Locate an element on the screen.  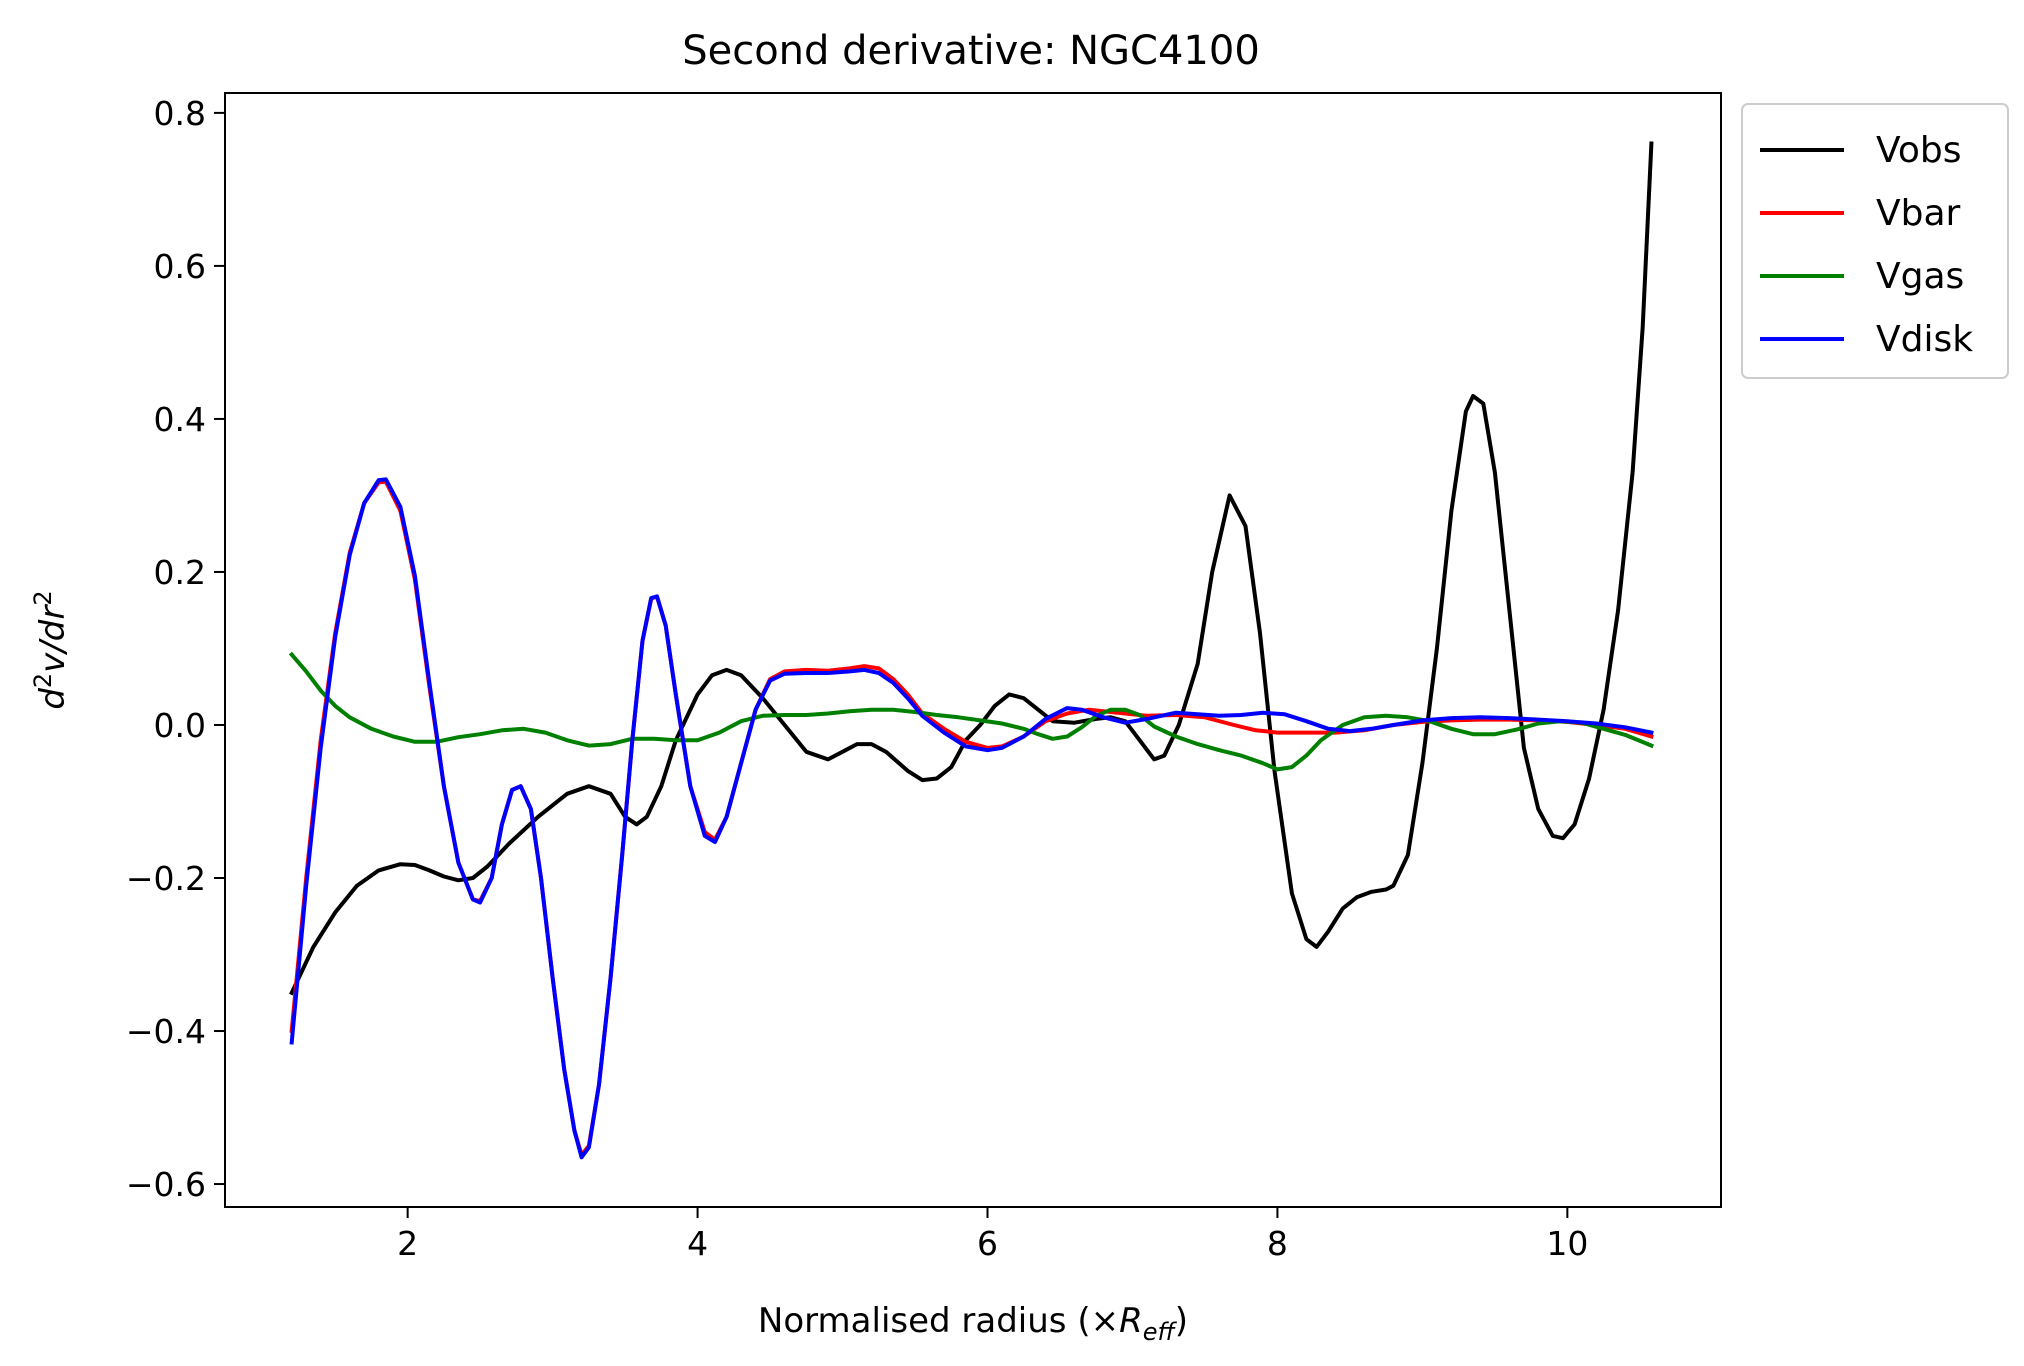
x-axis-label: Normalised radius (×Reff) is located at coordinates (973, 1323).